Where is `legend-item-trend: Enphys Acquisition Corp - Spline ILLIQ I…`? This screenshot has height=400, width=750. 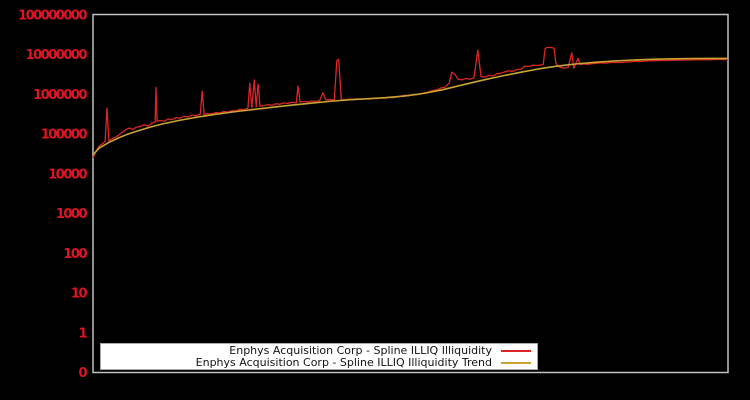
legend-item-trend: Enphys Acquisition Corp - Spline ILLIQ I… is located at coordinates (318, 362).